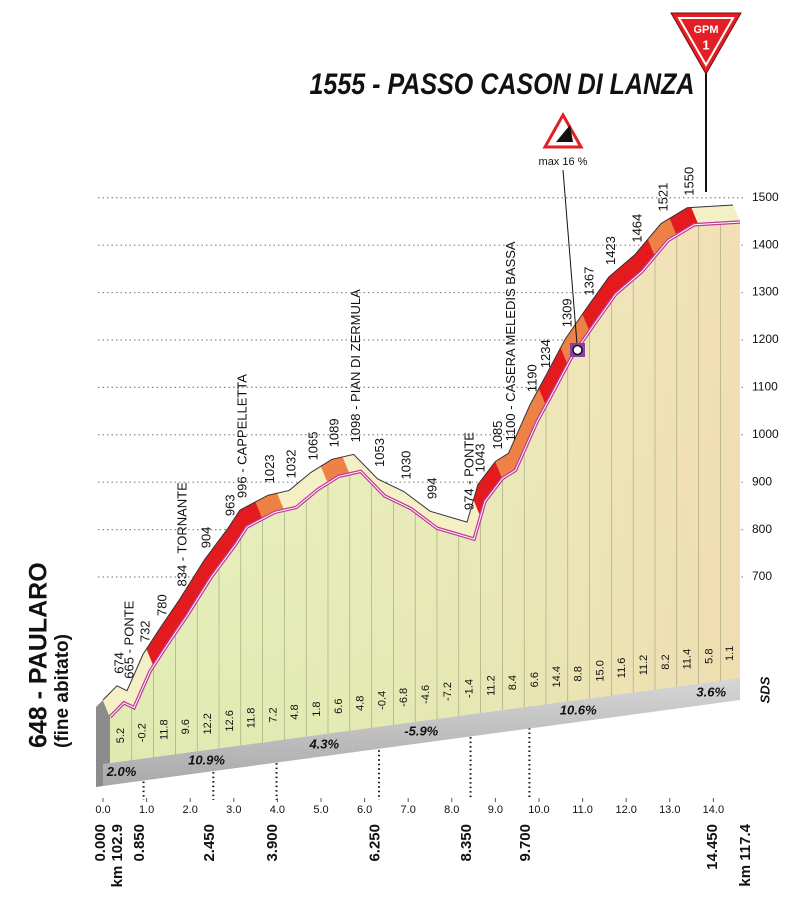 Image resolution: width=812 pixels, height=907 pixels. What do you see at coordinates (404, 697) in the screenshot?
I see `segment-grade-label: -6.8` at bounding box center [404, 697].